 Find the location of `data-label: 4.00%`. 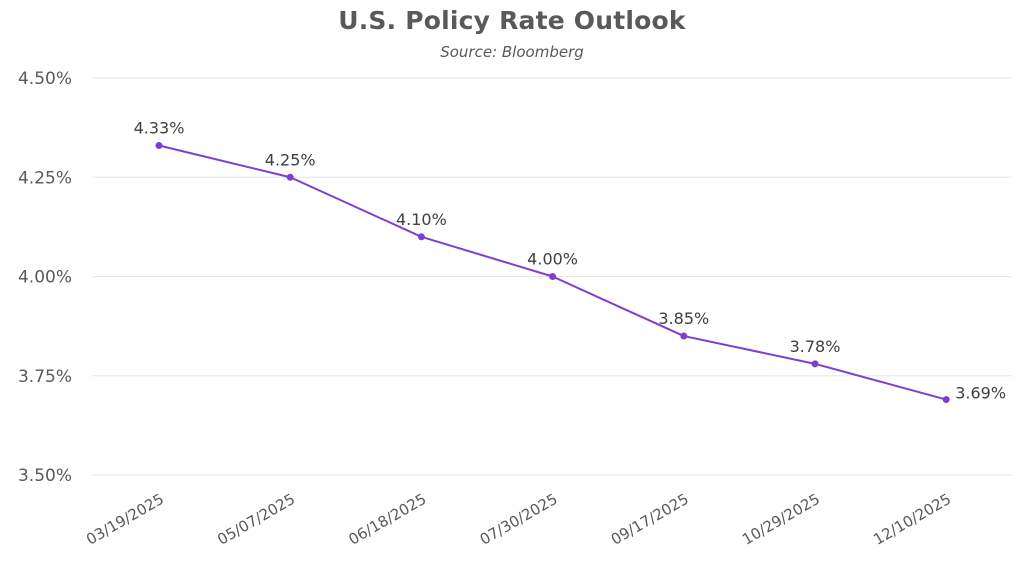

data-label: 4.00% is located at coordinates (552, 259).